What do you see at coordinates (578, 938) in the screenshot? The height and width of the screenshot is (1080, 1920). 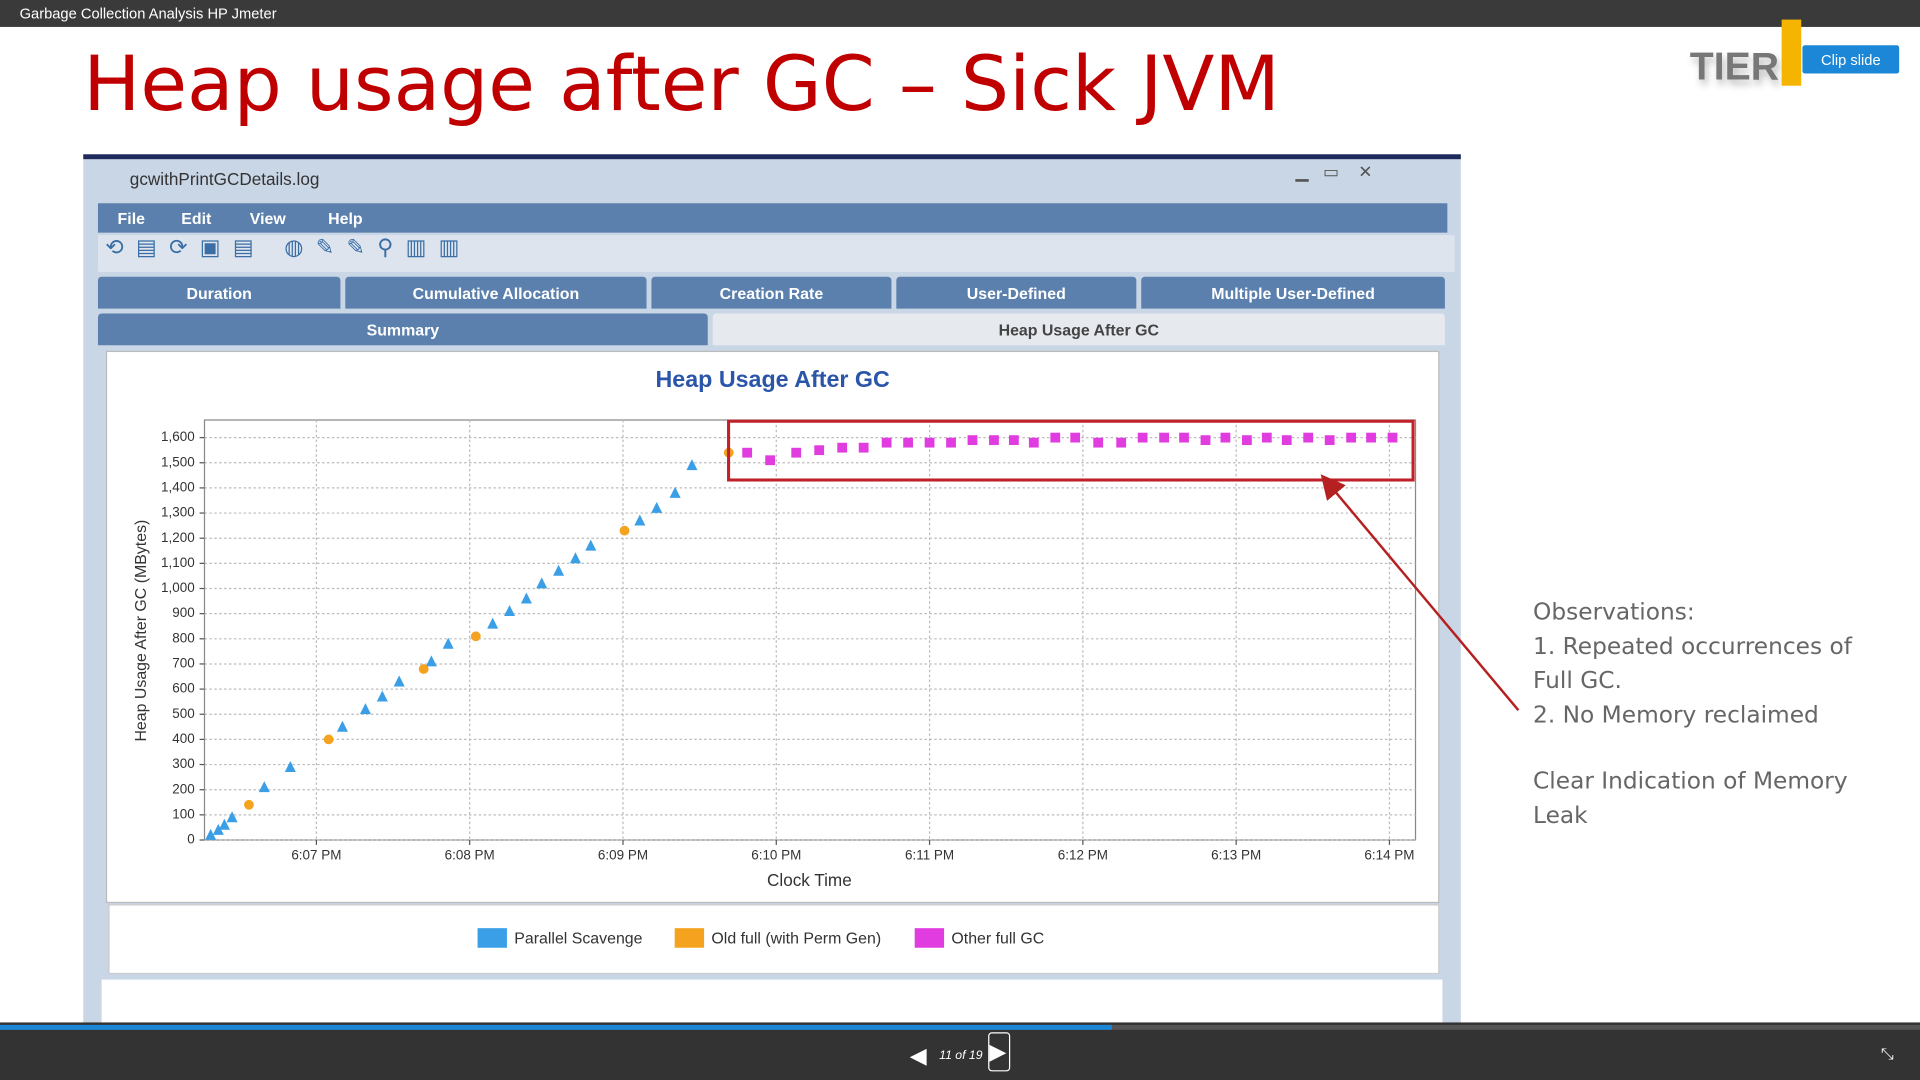 I see `legend-label: Parallel Scavenge` at bounding box center [578, 938].